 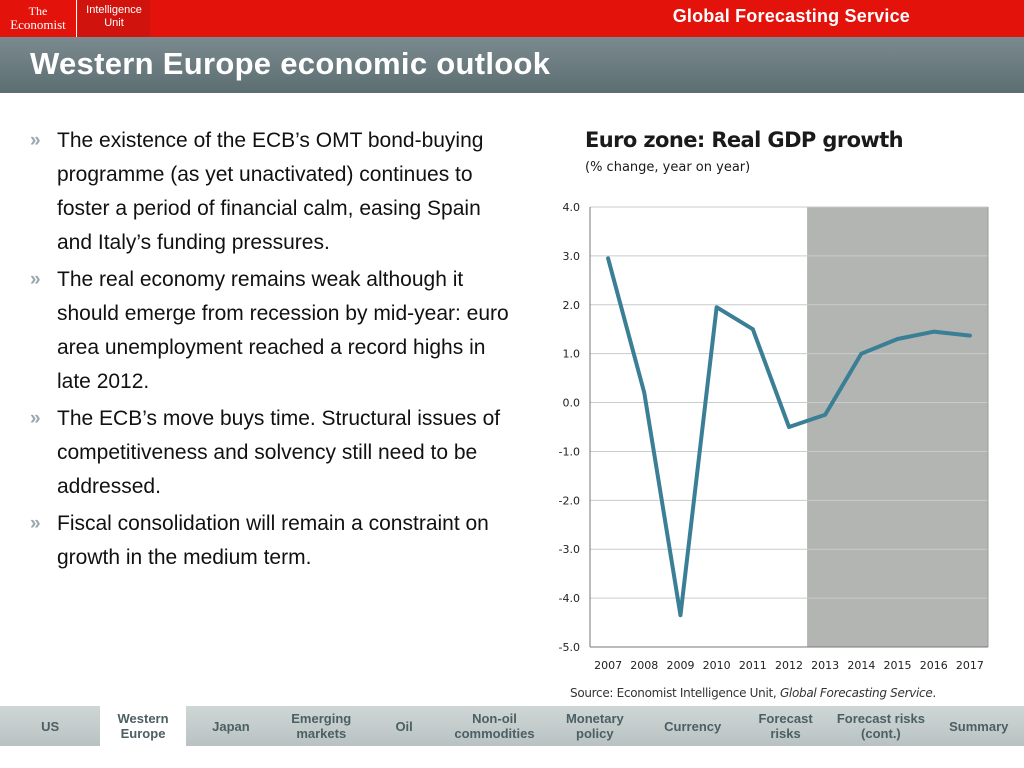 What do you see at coordinates (569, 500) in the screenshot?
I see `y-tick-label: -2.0` at bounding box center [569, 500].